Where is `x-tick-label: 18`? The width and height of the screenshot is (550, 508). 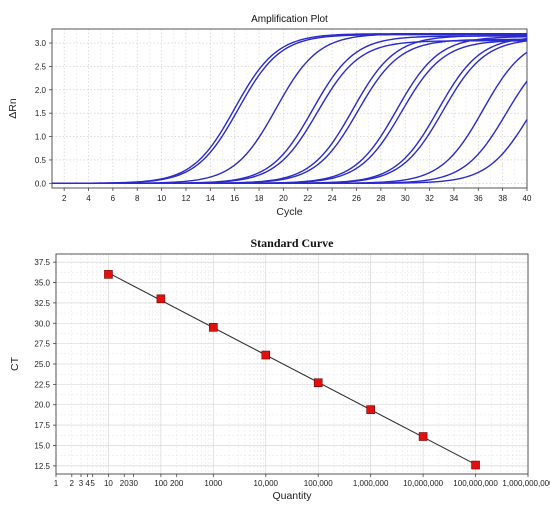
x-tick-label: 18 is located at coordinates (259, 198).